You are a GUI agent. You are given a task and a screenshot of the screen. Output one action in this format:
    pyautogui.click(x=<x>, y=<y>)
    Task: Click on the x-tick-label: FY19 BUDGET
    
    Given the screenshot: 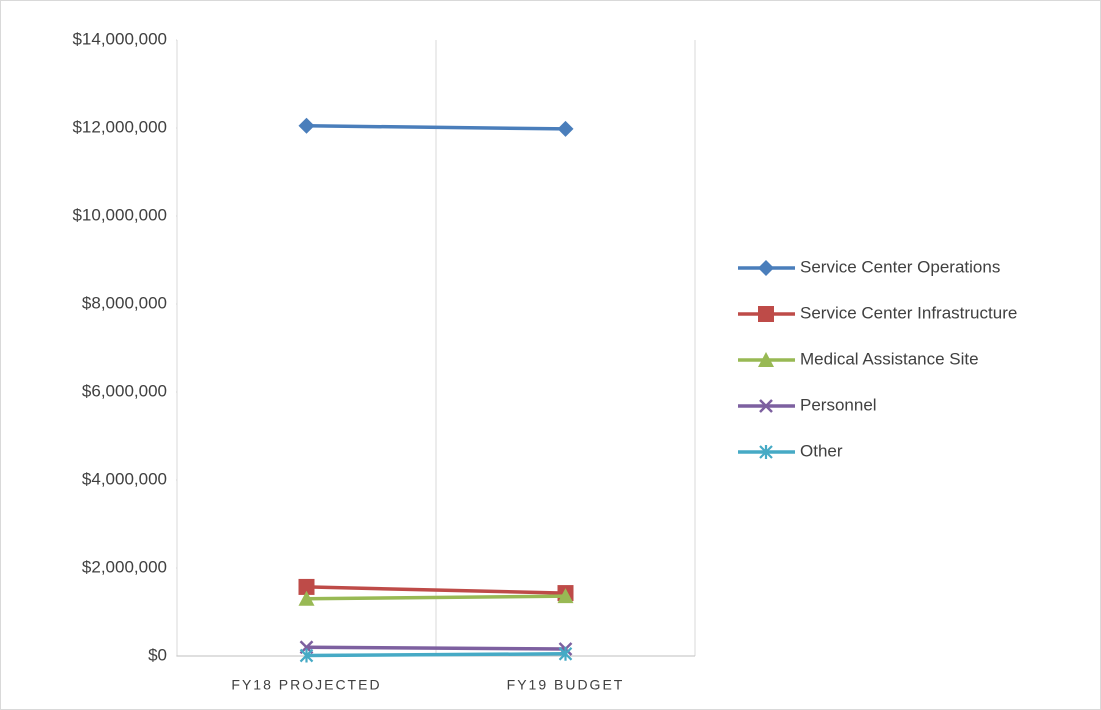 What is the action you would take?
    pyautogui.click(x=566, y=685)
    